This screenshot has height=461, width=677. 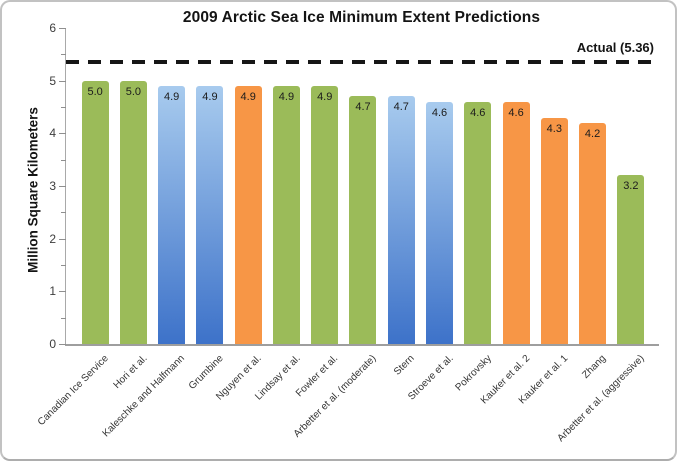 What do you see at coordinates (554, 128) in the screenshot?
I see `bar-value-label: 4.3` at bounding box center [554, 128].